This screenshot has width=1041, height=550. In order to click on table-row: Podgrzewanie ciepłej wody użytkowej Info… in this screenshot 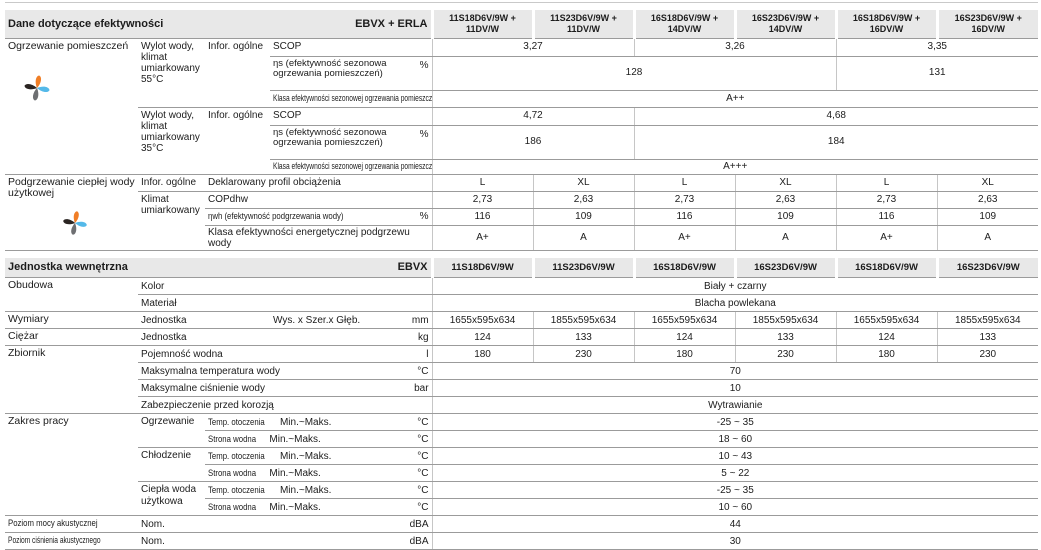, I will do `click(521, 212)`.